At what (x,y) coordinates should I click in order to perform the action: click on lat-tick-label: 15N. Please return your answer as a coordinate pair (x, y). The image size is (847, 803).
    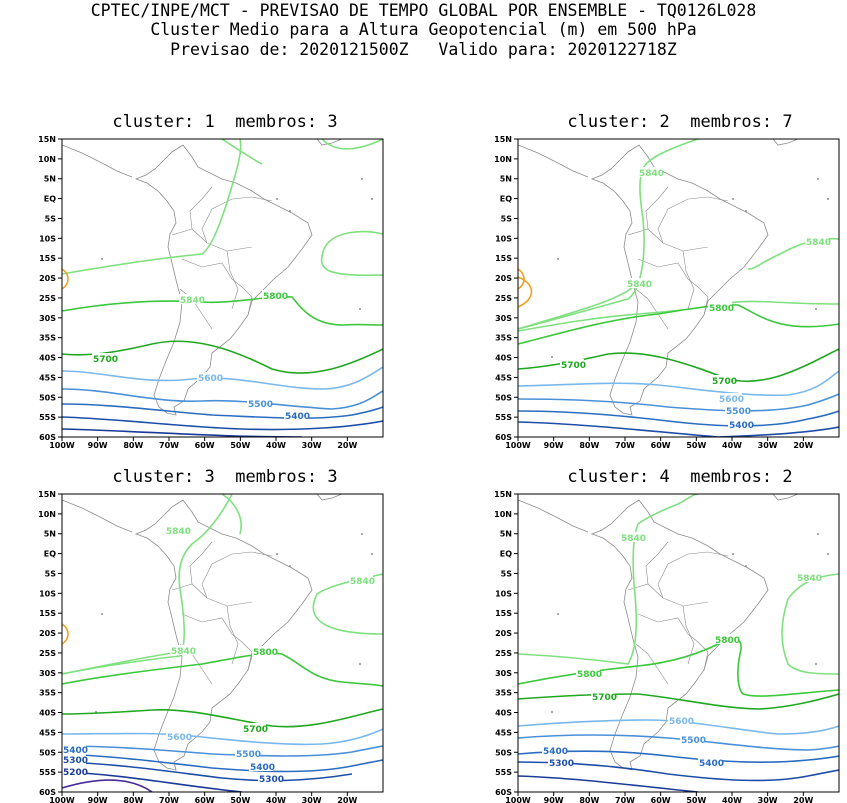
    Looking at the image, I should click on (47, 494).